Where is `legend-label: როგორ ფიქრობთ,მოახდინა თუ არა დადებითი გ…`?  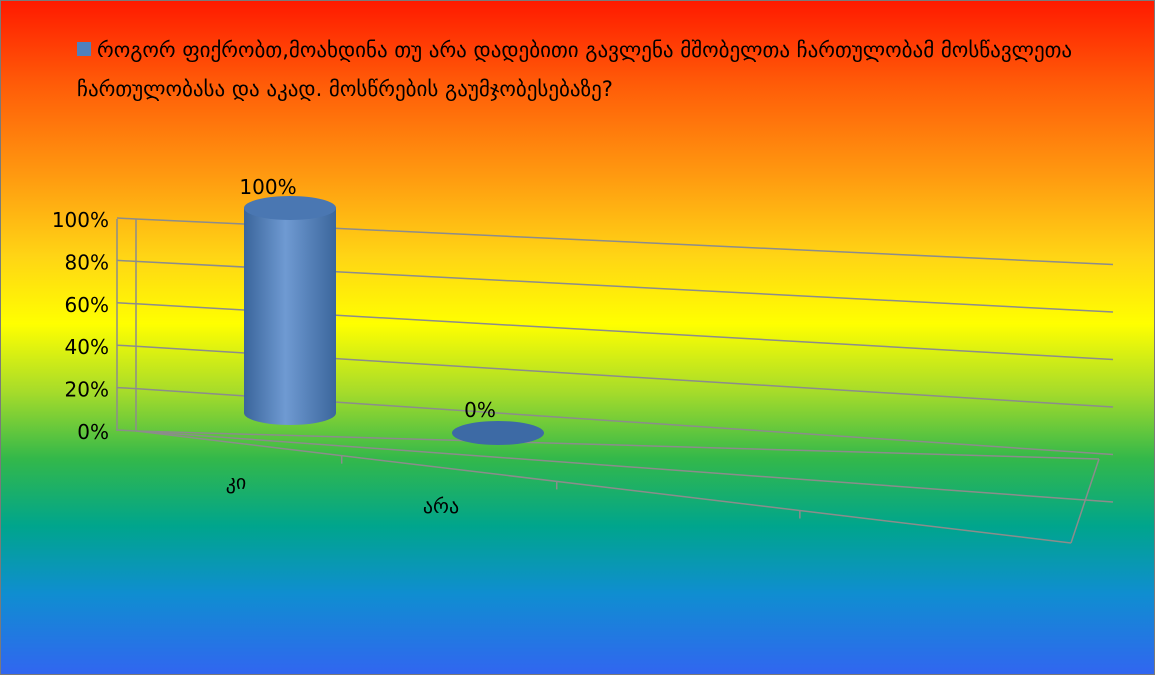
legend-label: როგორ ფიქრობთ,მოახდინა თუ არა დადებითი გ… is located at coordinates (575, 69).